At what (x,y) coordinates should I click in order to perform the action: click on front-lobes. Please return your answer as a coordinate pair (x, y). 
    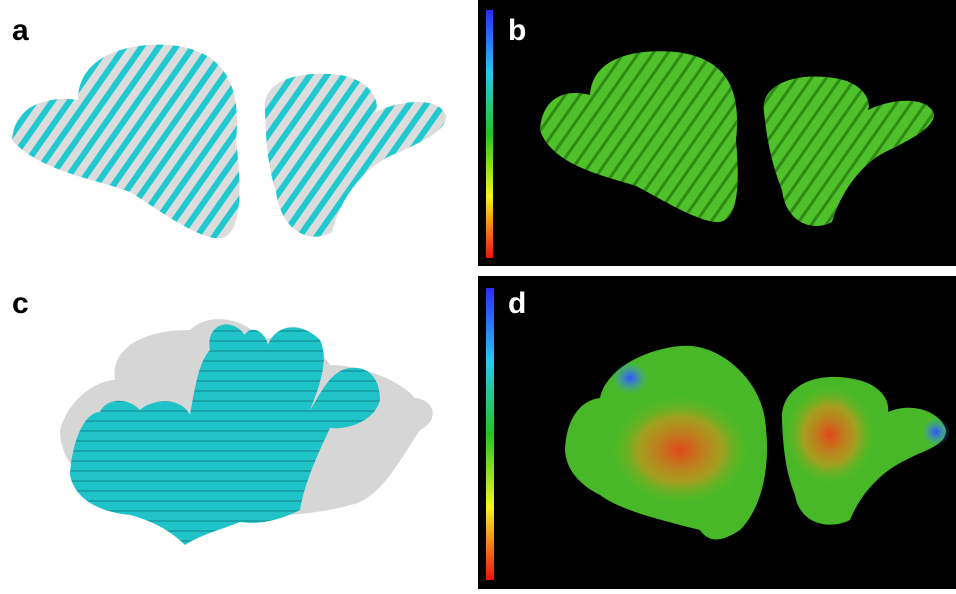
    Looking at the image, I should click on (225, 434).